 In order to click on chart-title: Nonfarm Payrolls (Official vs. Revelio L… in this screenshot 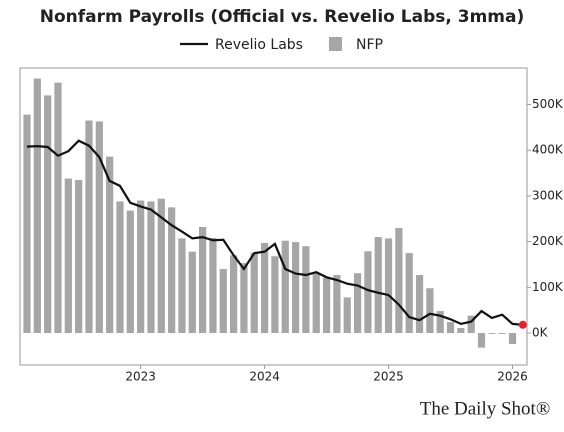, I will do `click(282, 17)`.